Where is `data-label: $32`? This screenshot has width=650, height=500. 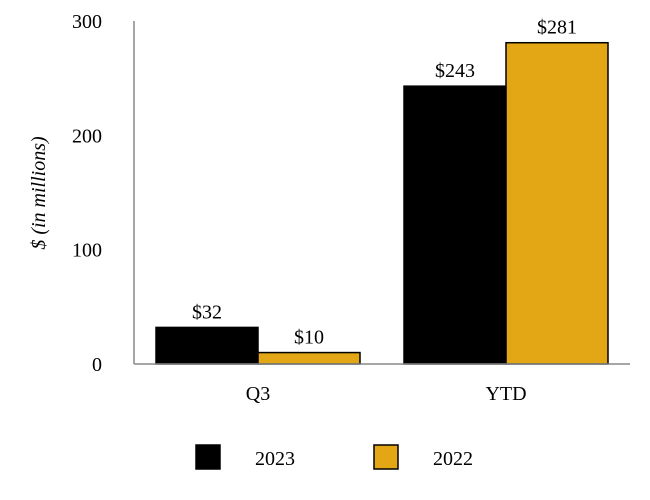 data-label: $32 is located at coordinates (207, 312).